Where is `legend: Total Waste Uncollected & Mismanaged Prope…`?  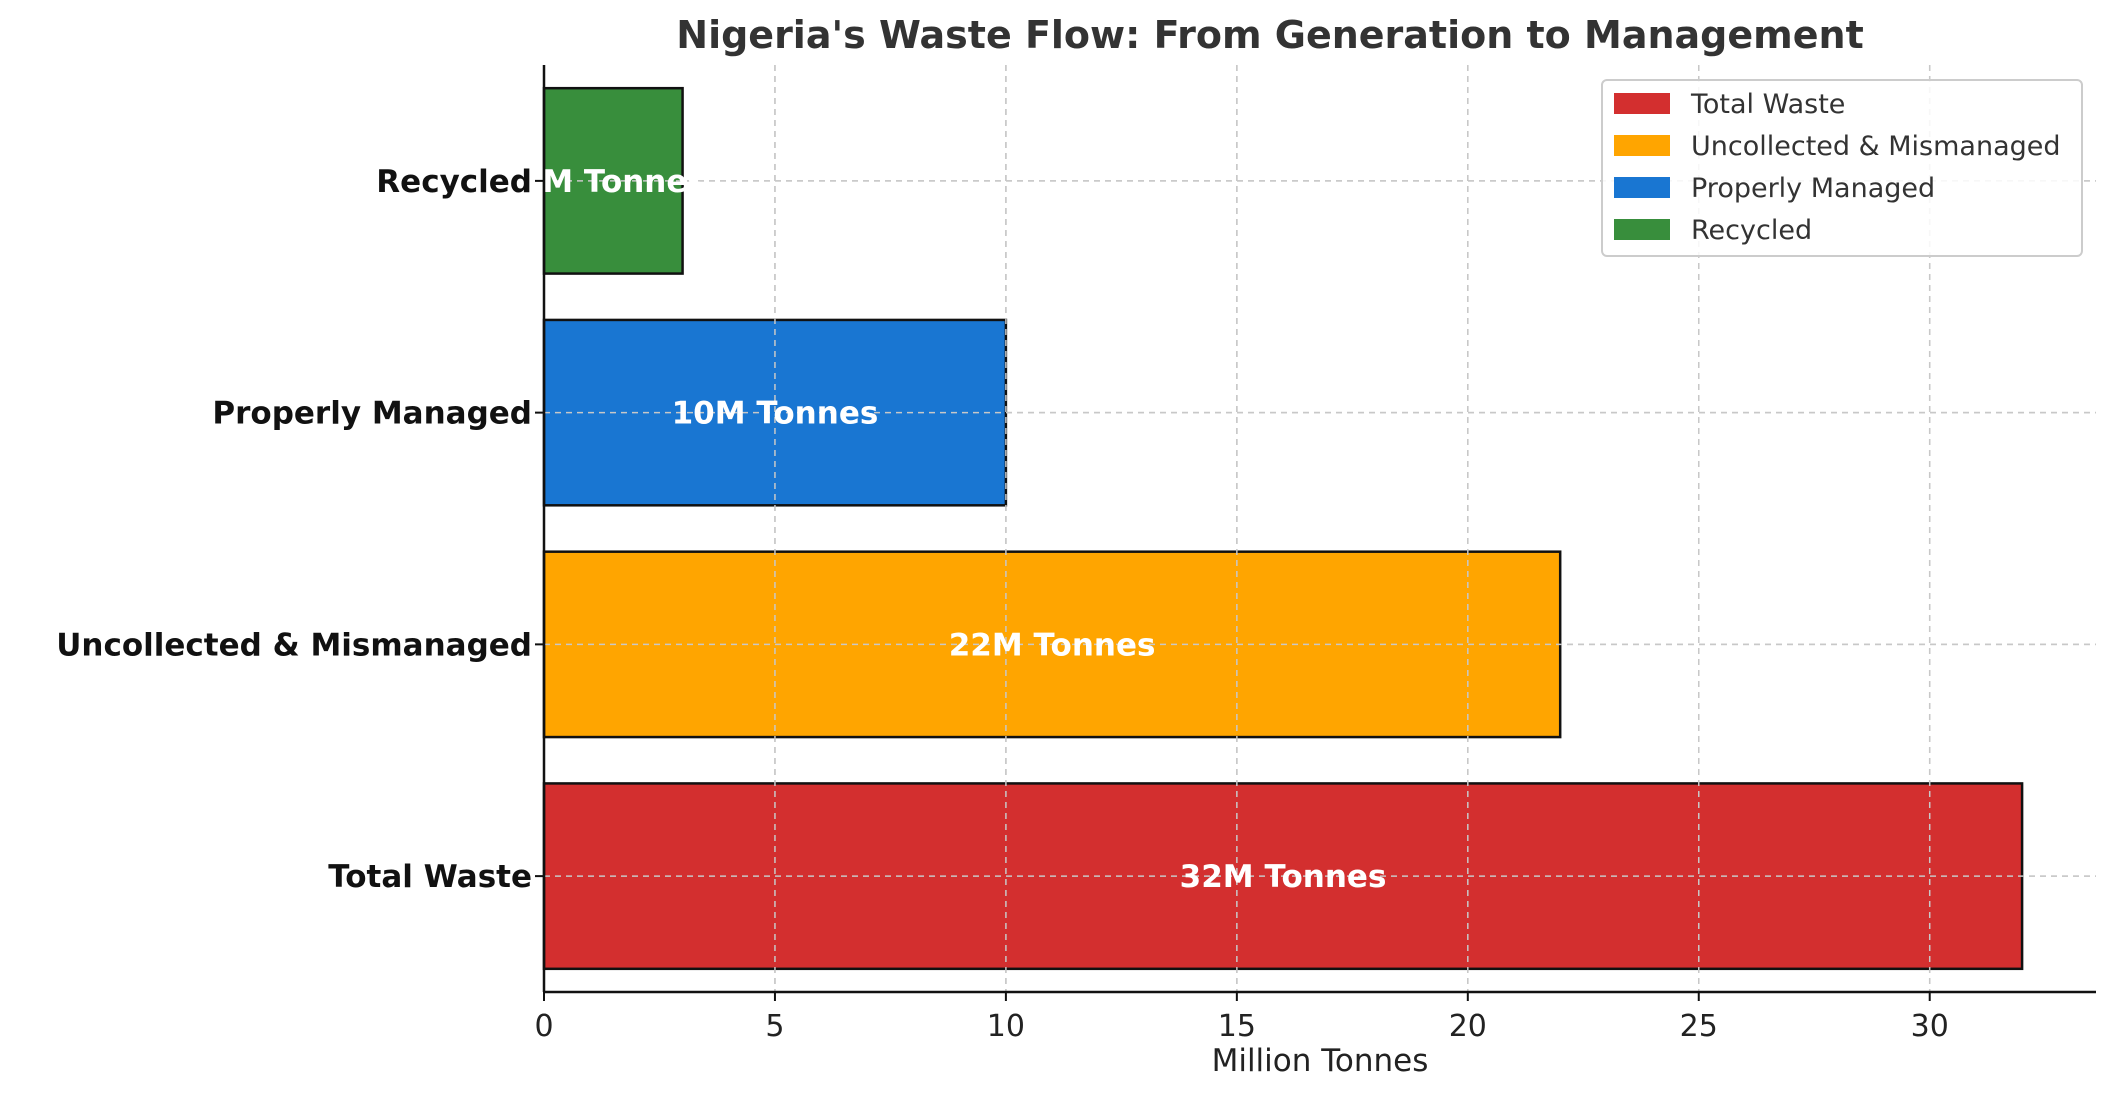 legend: Total Waste Uncollected & Mismanaged Prope… is located at coordinates (1842, 168).